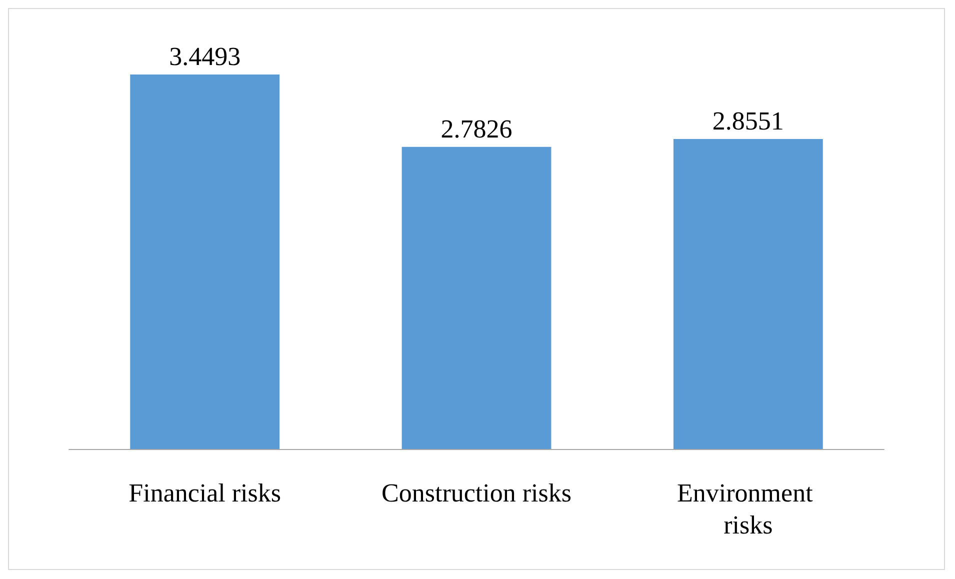 Image resolution: width=955 pixels, height=579 pixels. What do you see at coordinates (205, 493) in the screenshot?
I see `x-tick-label: Financial risks` at bounding box center [205, 493].